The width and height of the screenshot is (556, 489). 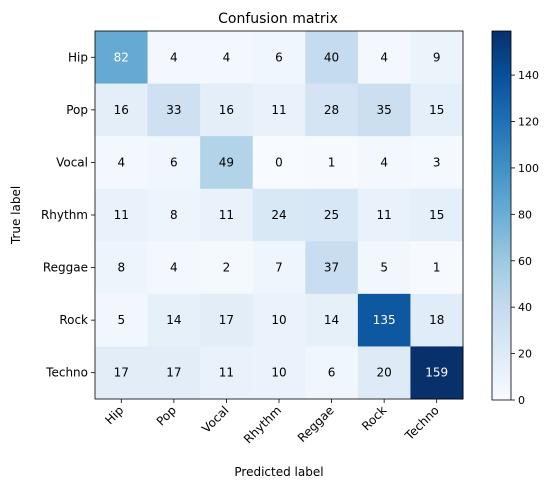 I want to click on y-axis: Hip Pop Vocal Rhythm Reggae Rock Techno, so click(x=68, y=215).